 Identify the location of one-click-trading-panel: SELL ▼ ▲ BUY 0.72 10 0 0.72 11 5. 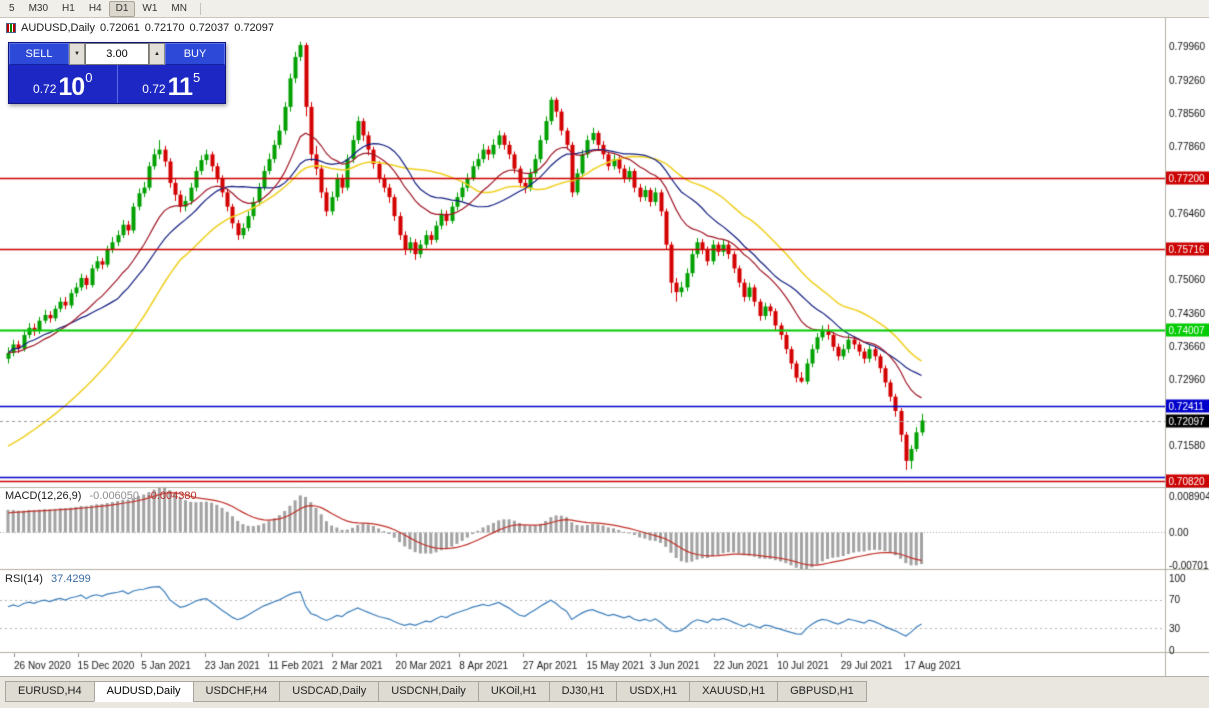
(117, 73).